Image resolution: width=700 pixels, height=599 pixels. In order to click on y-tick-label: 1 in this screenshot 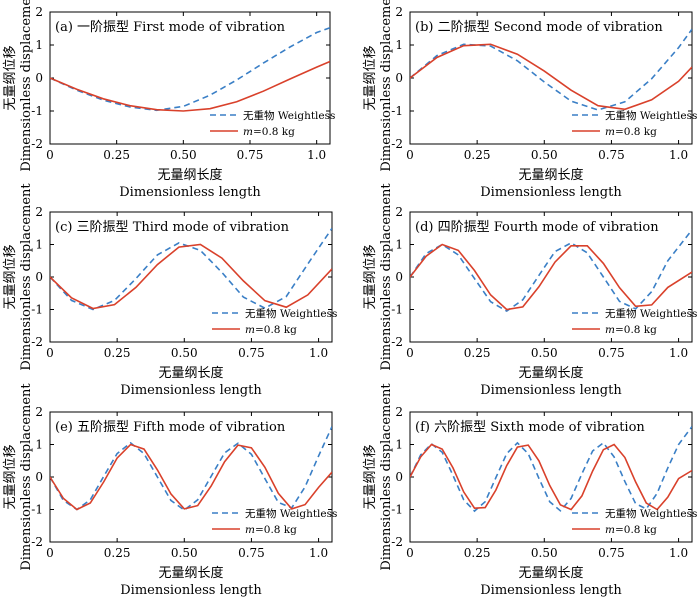, I will do `click(399, 45)`.